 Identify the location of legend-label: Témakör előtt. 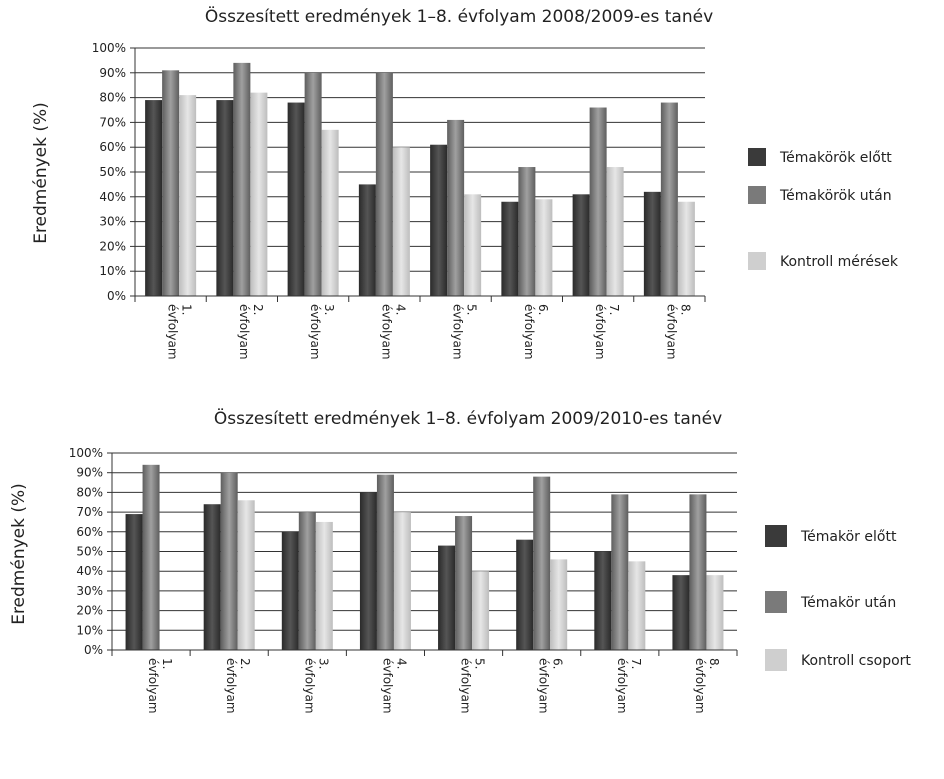
(848, 537).